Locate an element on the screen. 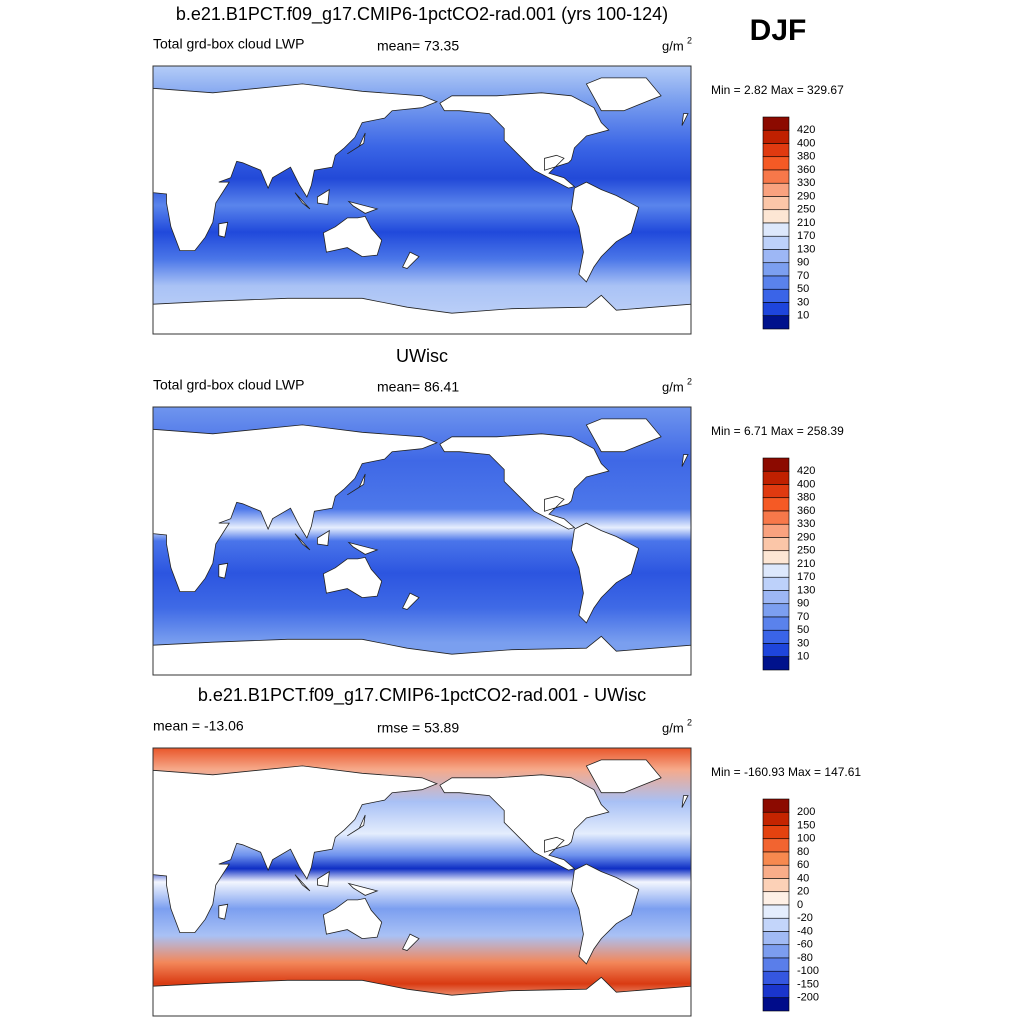  colorbar-label: -20 is located at coordinates (805, 918).